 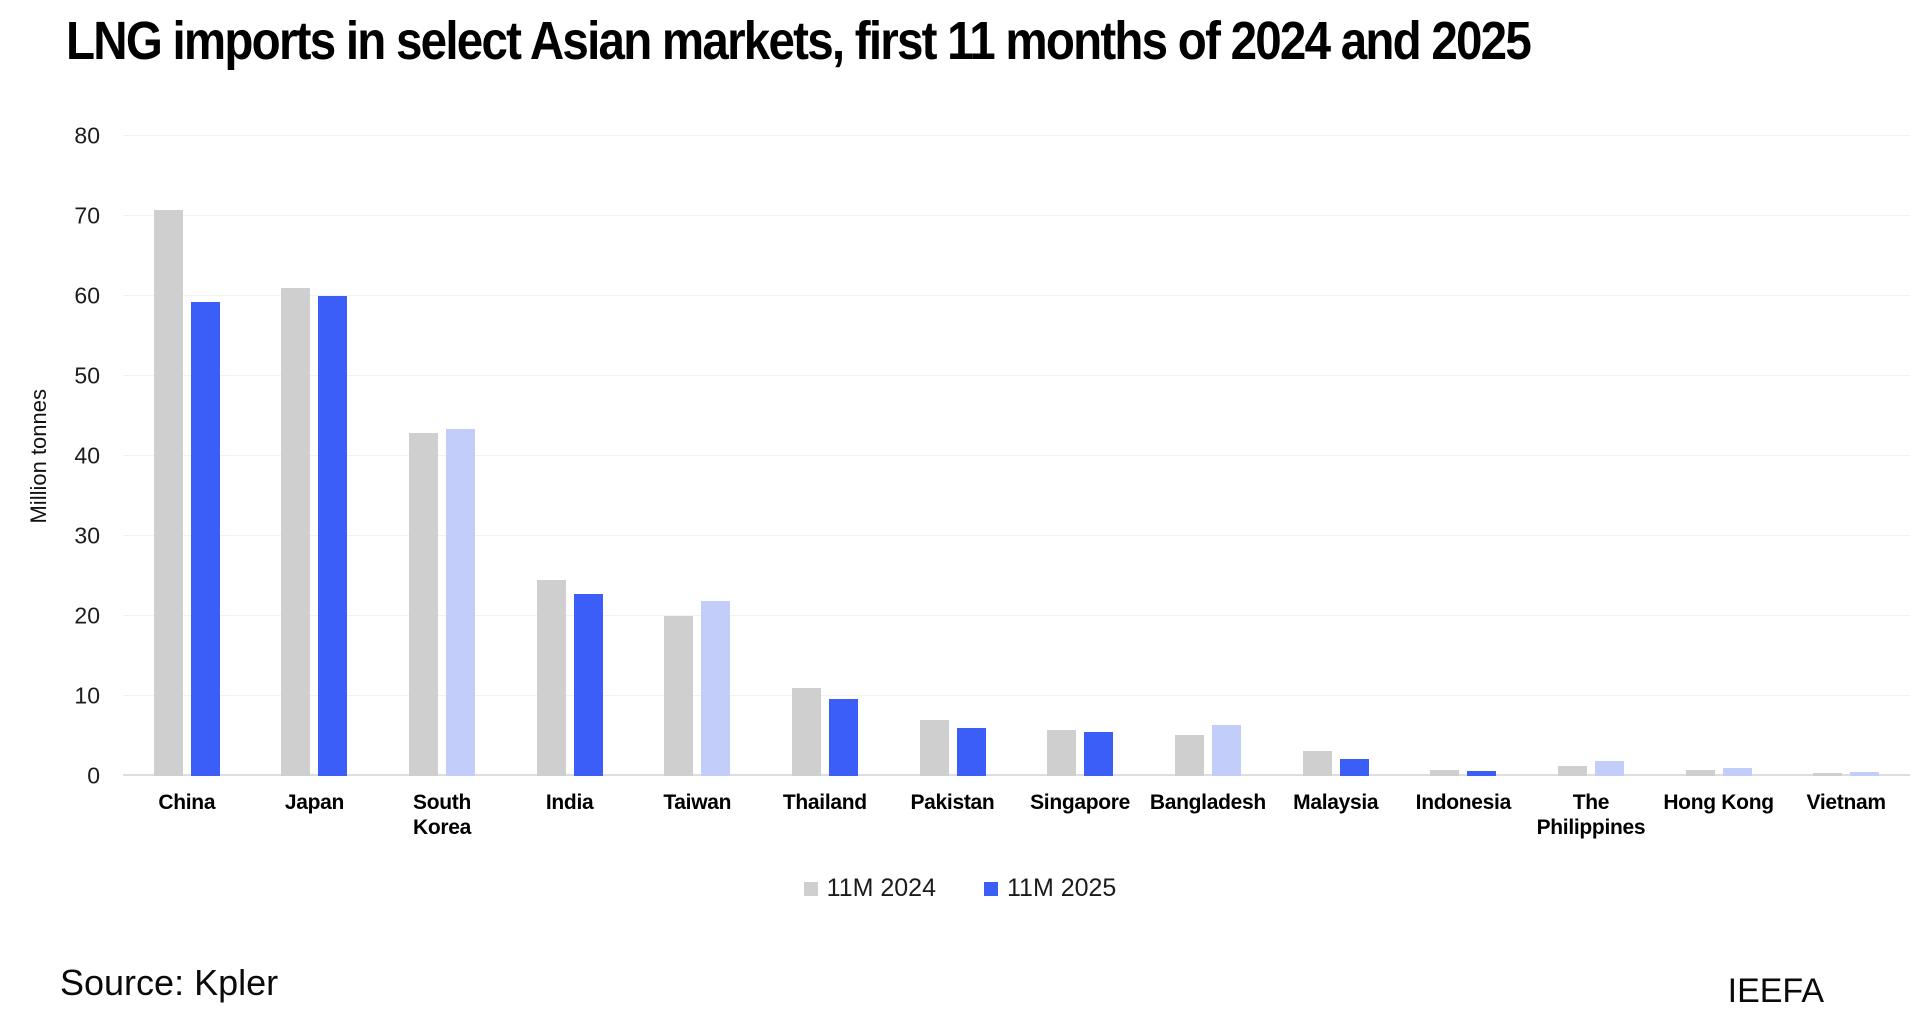 What do you see at coordinates (1846, 802) in the screenshot?
I see `x-label-vietnam: Vietnam` at bounding box center [1846, 802].